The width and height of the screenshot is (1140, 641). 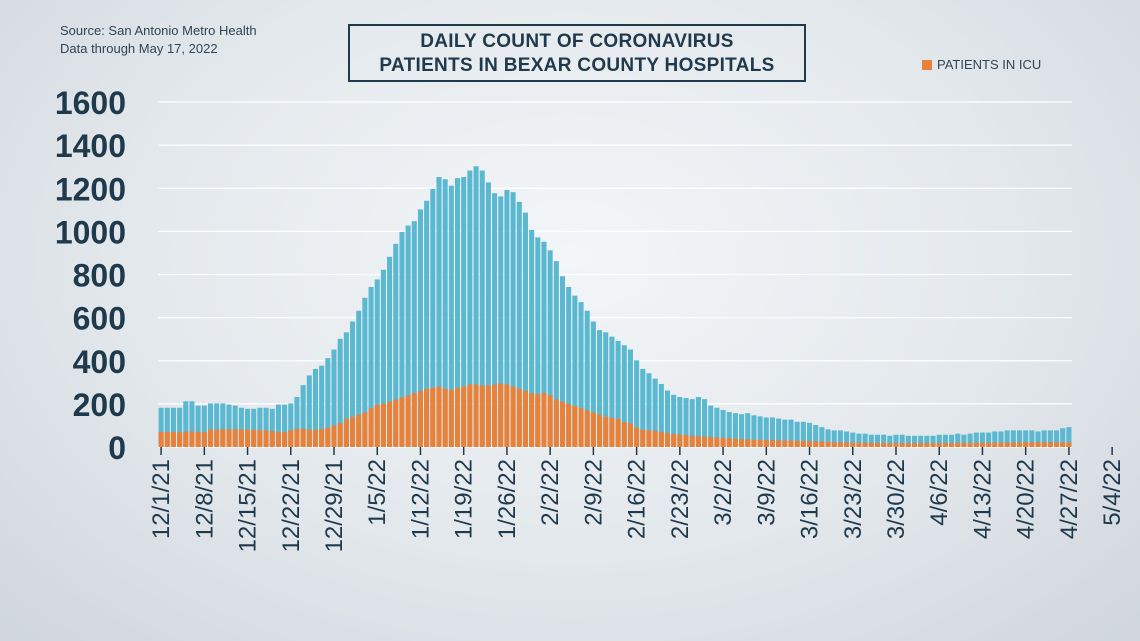 I want to click on icu-bars, so click(x=615, y=415).